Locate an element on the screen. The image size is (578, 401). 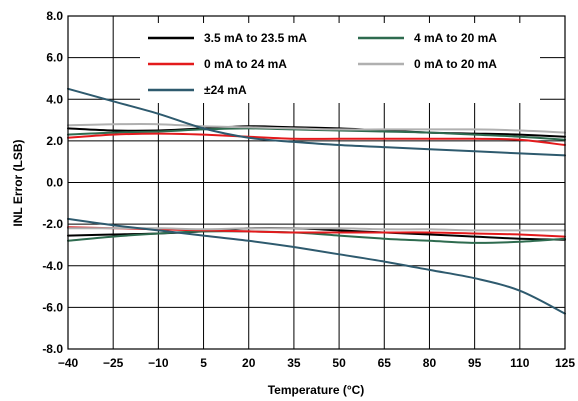
x-tick-label: 20 is located at coordinates (249, 363).